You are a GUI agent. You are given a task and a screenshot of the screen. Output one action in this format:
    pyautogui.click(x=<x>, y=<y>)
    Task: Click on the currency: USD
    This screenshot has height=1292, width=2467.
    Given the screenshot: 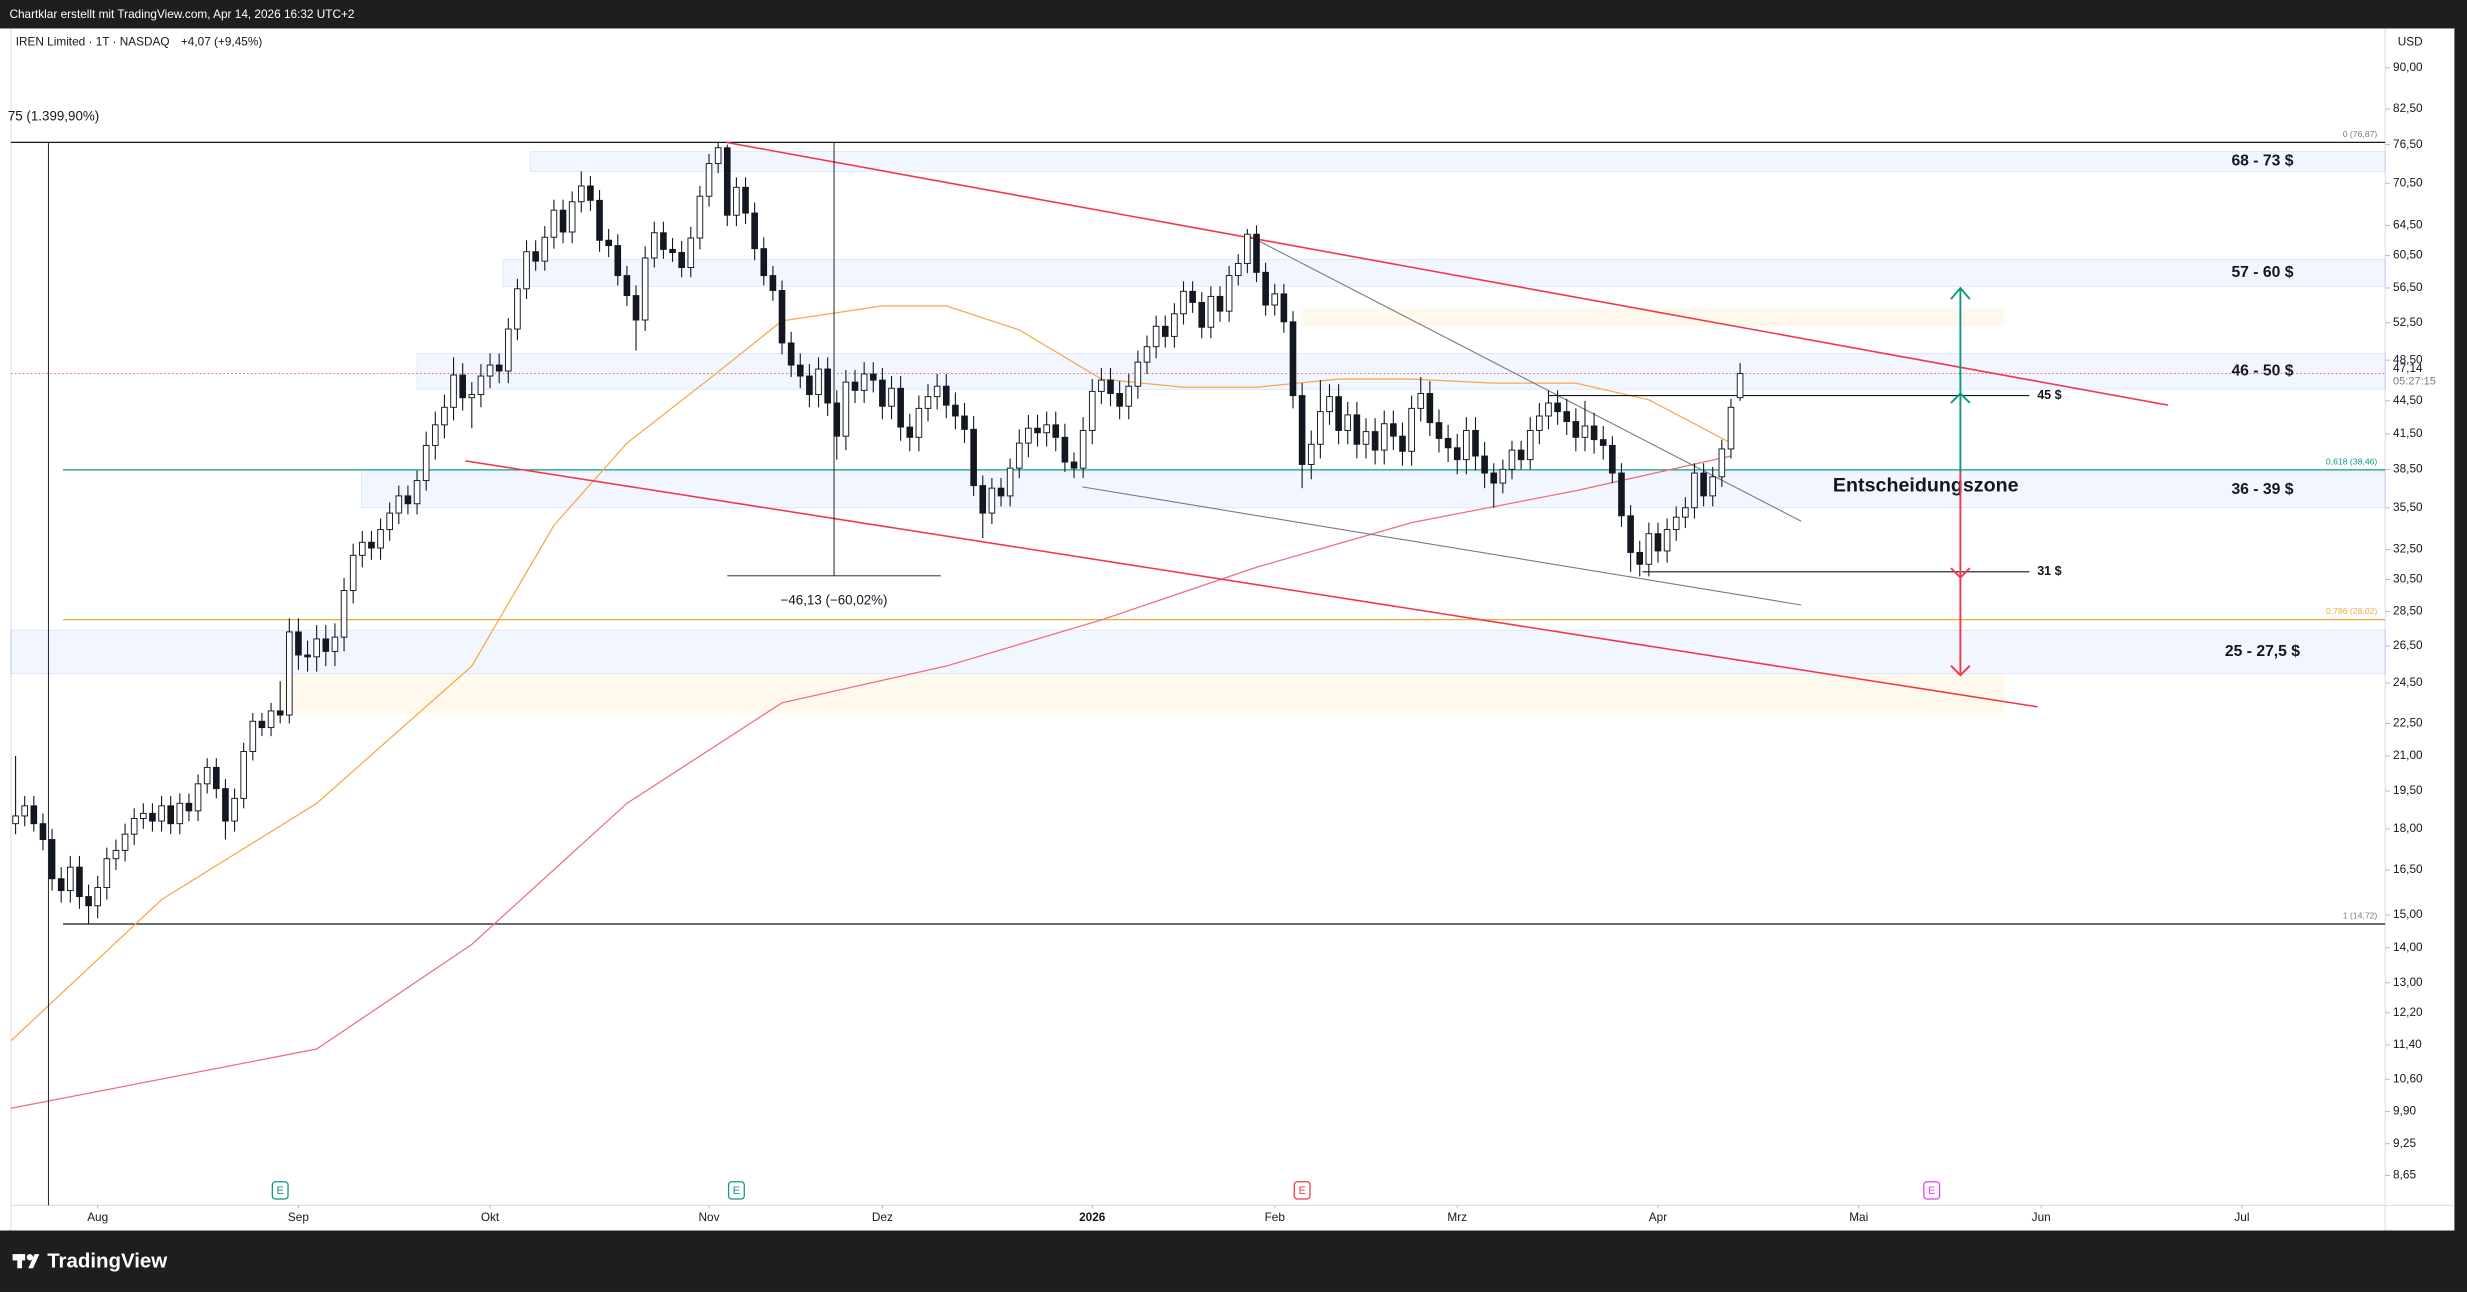 What is the action you would take?
    pyautogui.click(x=2410, y=42)
    